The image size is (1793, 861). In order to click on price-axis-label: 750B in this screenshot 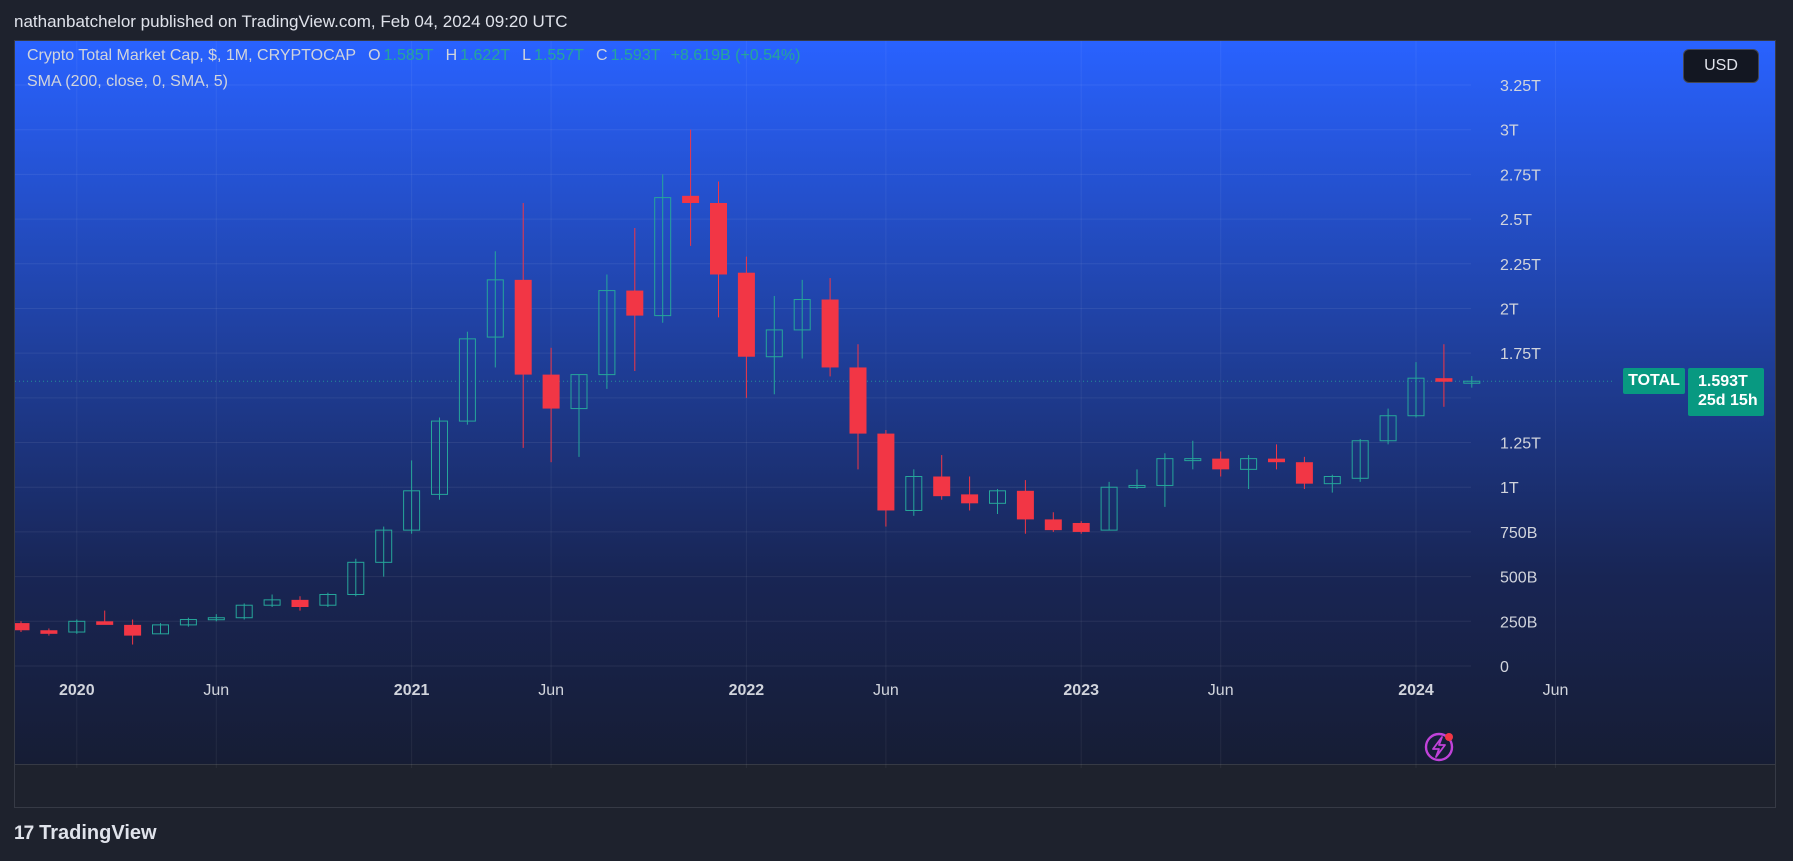, I will do `click(1518, 533)`.